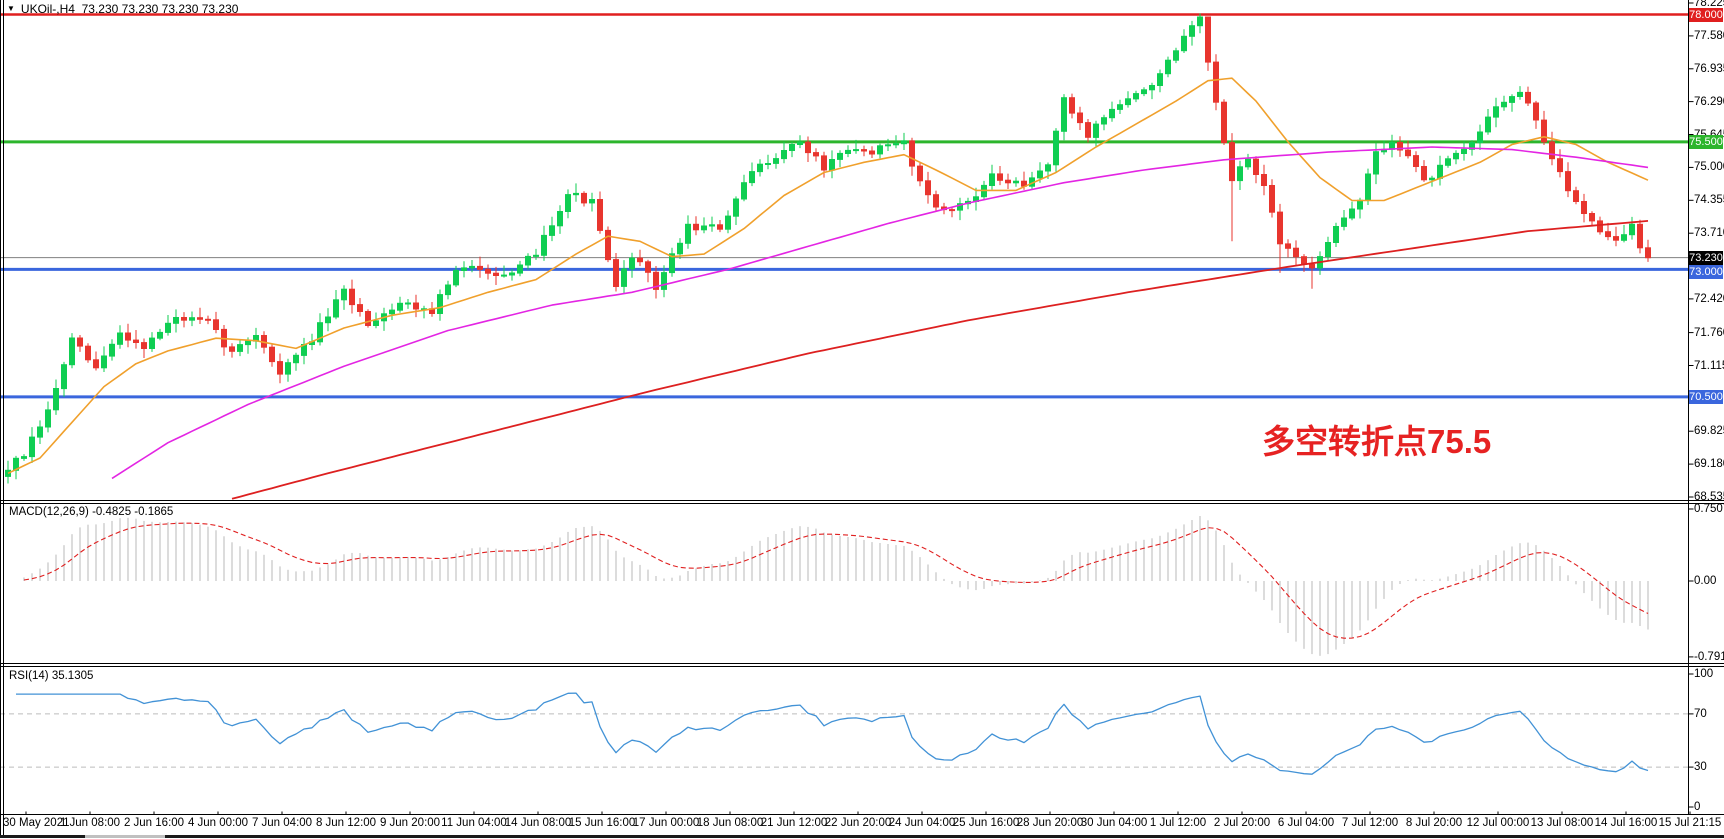 This screenshot has height=839, width=1724. Describe the element at coordinates (794, 823) in the screenshot. I see `time-axis-label: 21 Jun 12:00` at that location.